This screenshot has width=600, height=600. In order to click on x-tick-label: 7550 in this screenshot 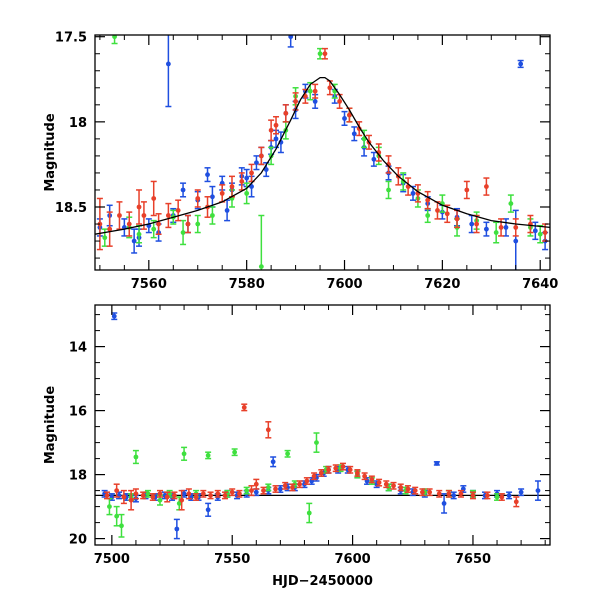, I will do `click(232, 559)`.